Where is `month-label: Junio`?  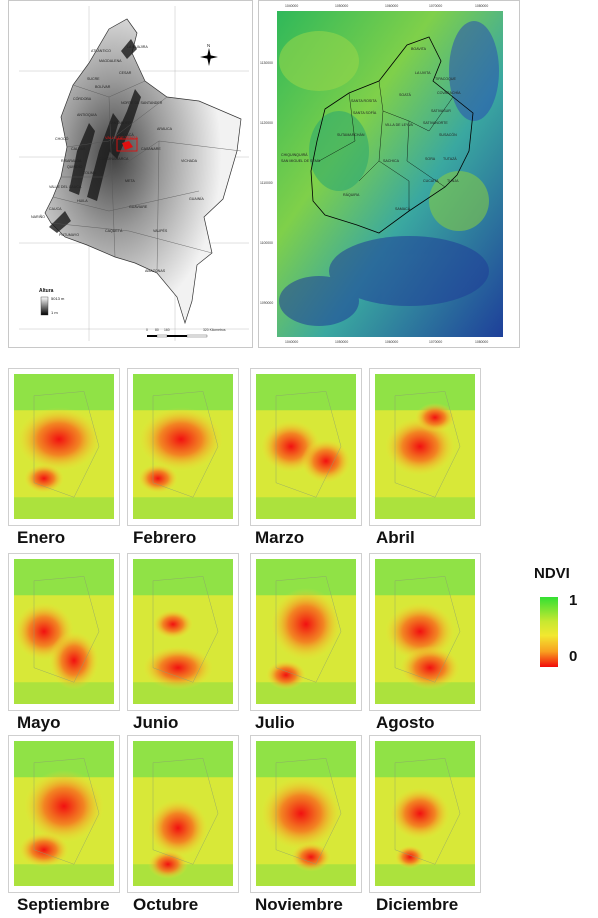 month-label: Junio is located at coordinates (156, 722).